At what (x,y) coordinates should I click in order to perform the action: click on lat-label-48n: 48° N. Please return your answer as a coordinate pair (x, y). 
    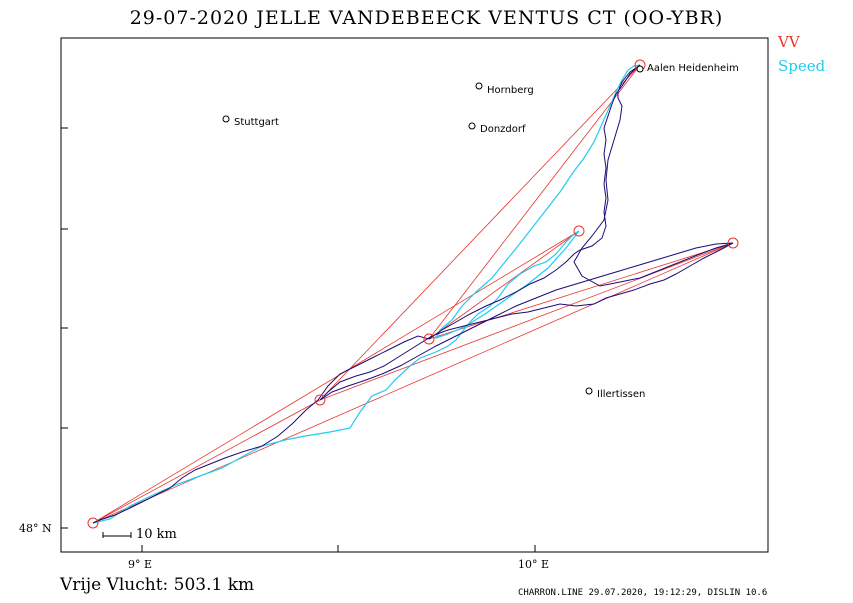
    Looking at the image, I should click on (35, 528).